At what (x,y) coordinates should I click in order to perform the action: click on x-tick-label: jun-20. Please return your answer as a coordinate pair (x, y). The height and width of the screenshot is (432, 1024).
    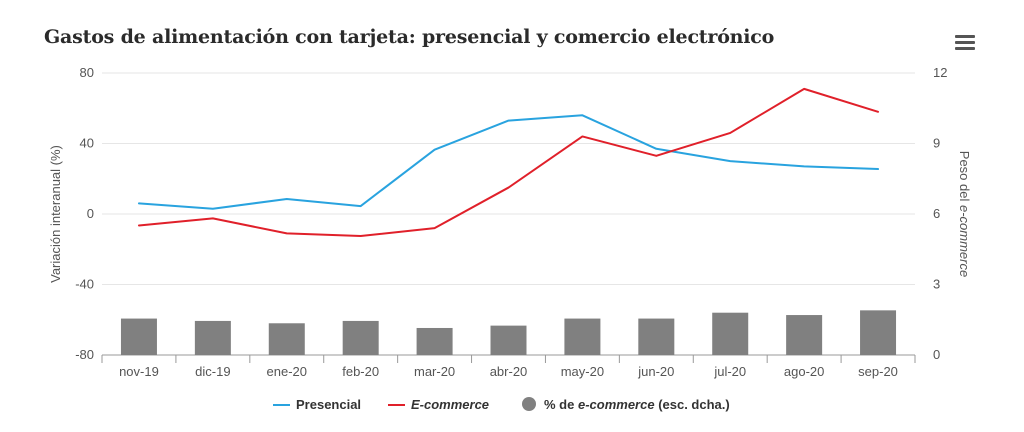
    Looking at the image, I should click on (655, 371).